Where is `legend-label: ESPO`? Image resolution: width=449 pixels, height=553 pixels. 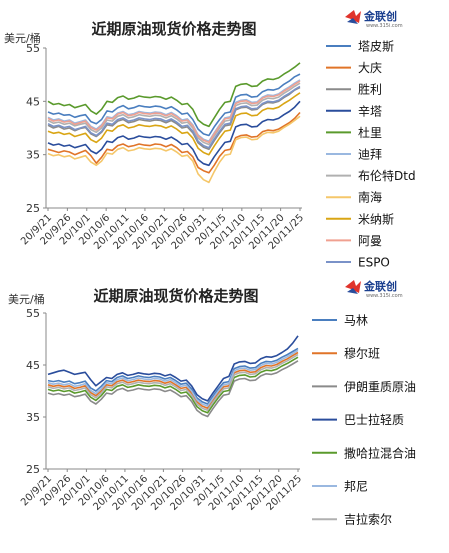 legend-label: ESPO is located at coordinates (374, 263).